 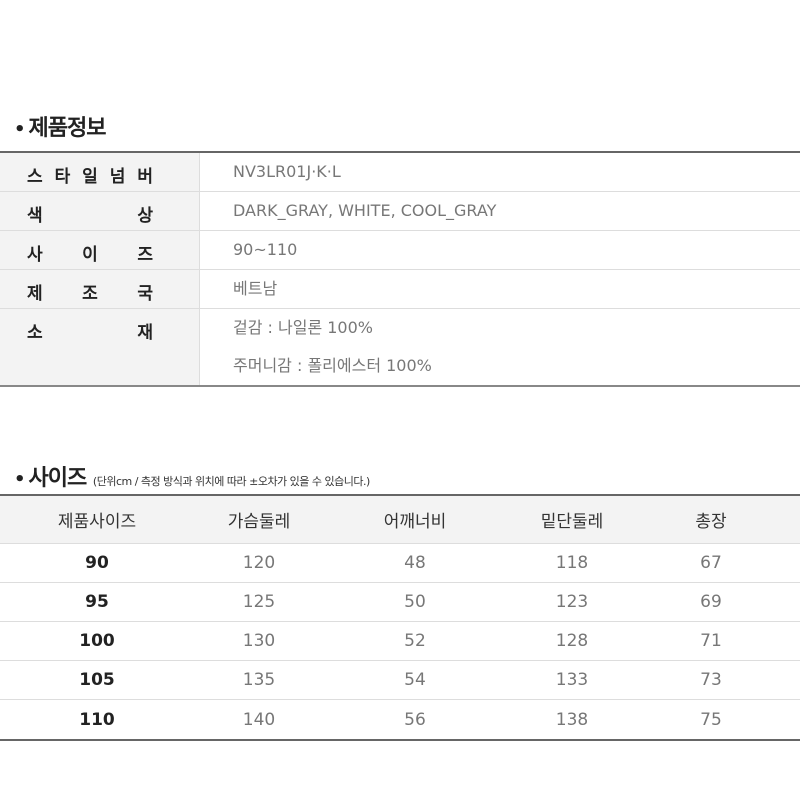 What do you see at coordinates (415, 522) in the screenshot?
I see `column-header: 어깨너비` at bounding box center [415, 522].